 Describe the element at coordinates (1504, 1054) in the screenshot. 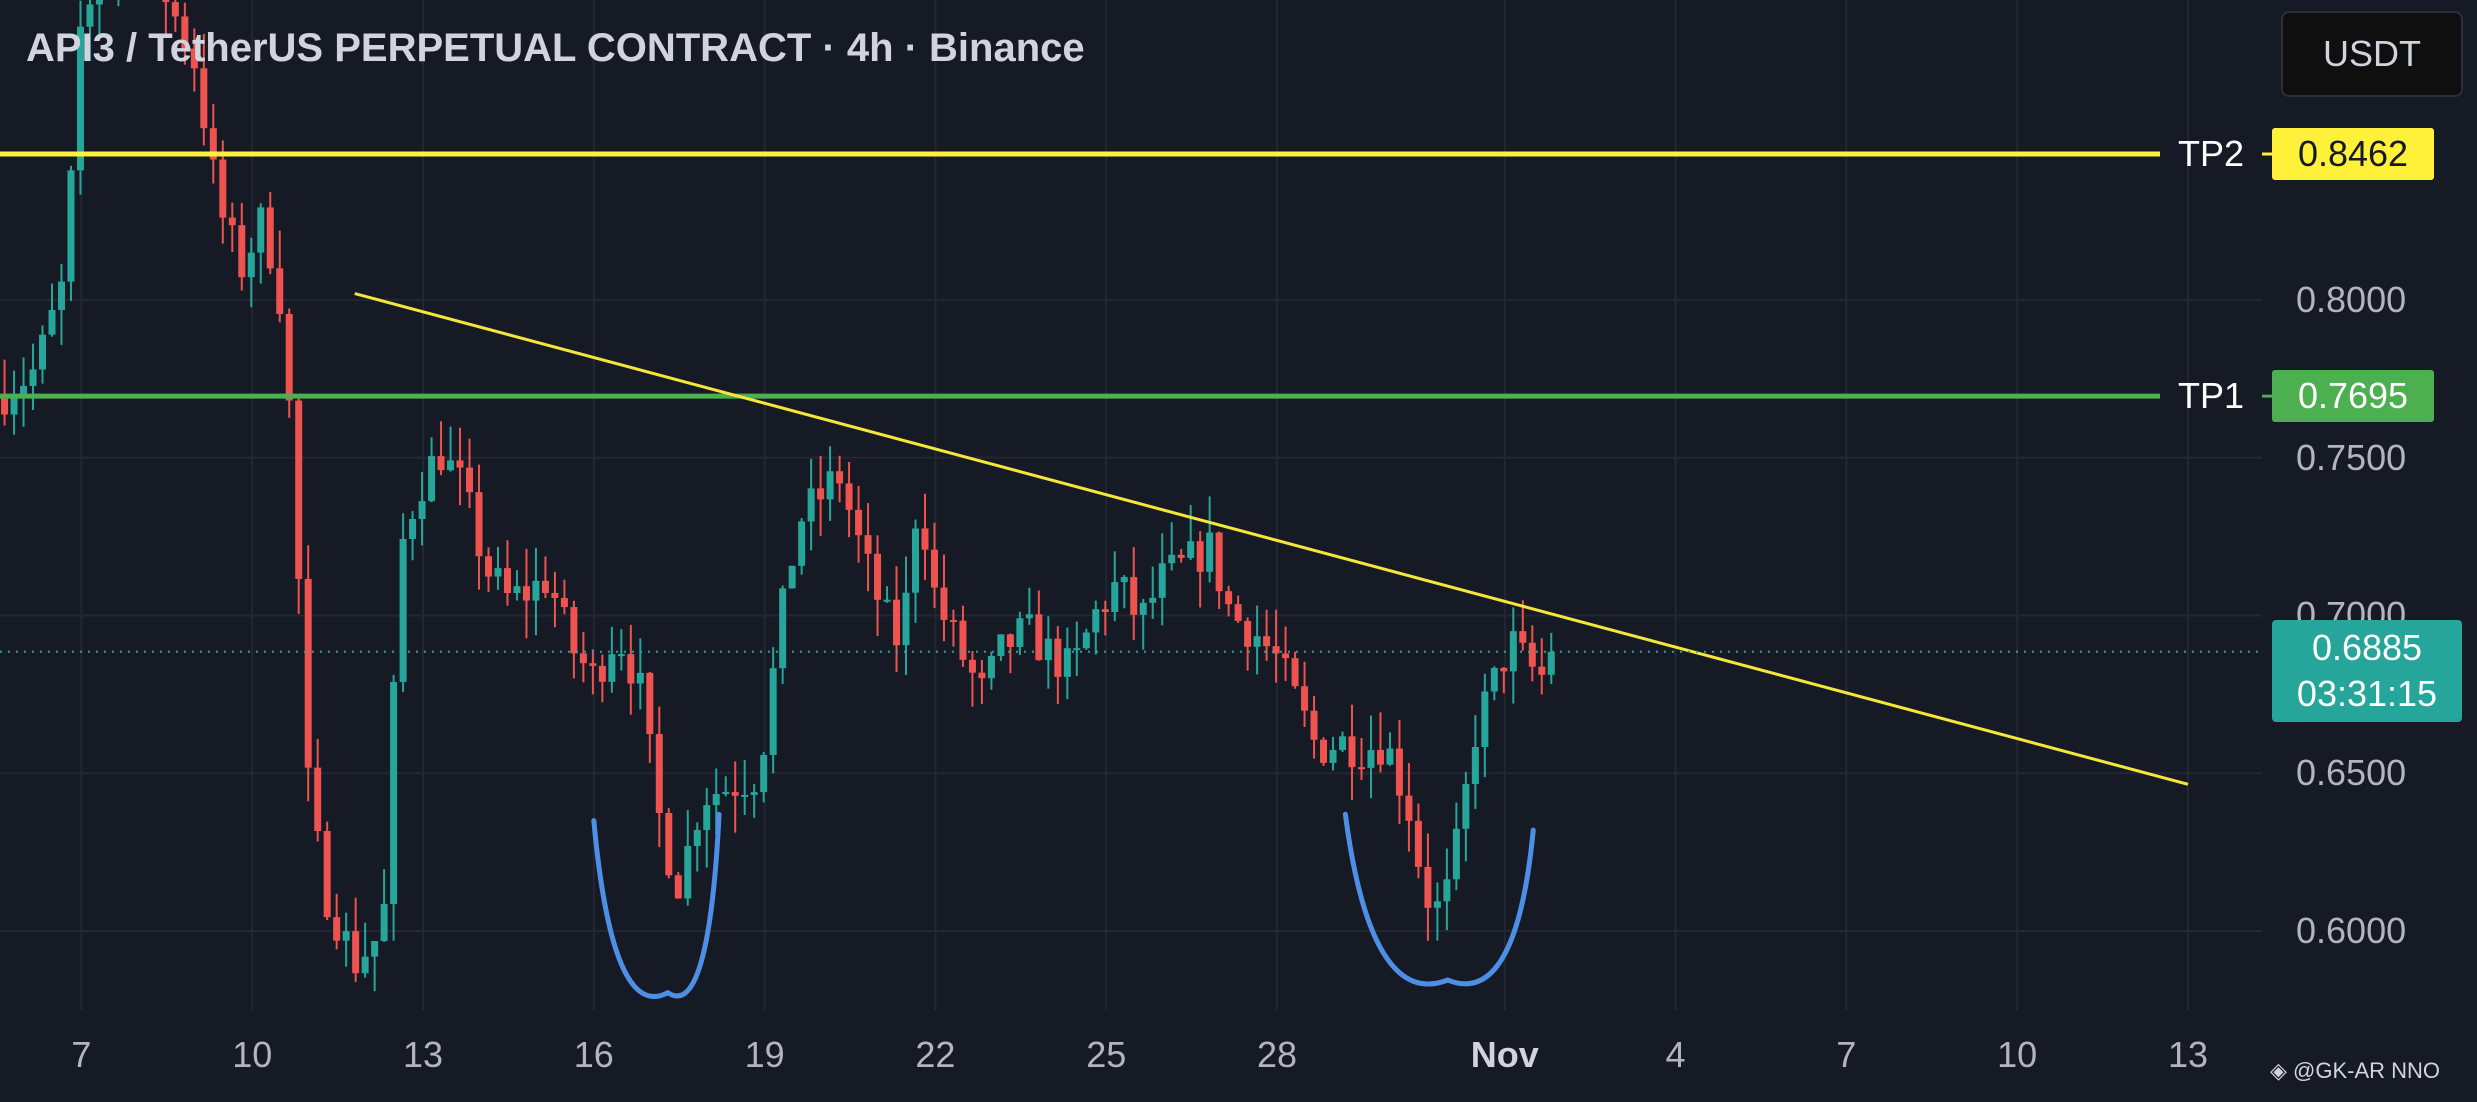

I see `time-tick-label: Nov` at that location.